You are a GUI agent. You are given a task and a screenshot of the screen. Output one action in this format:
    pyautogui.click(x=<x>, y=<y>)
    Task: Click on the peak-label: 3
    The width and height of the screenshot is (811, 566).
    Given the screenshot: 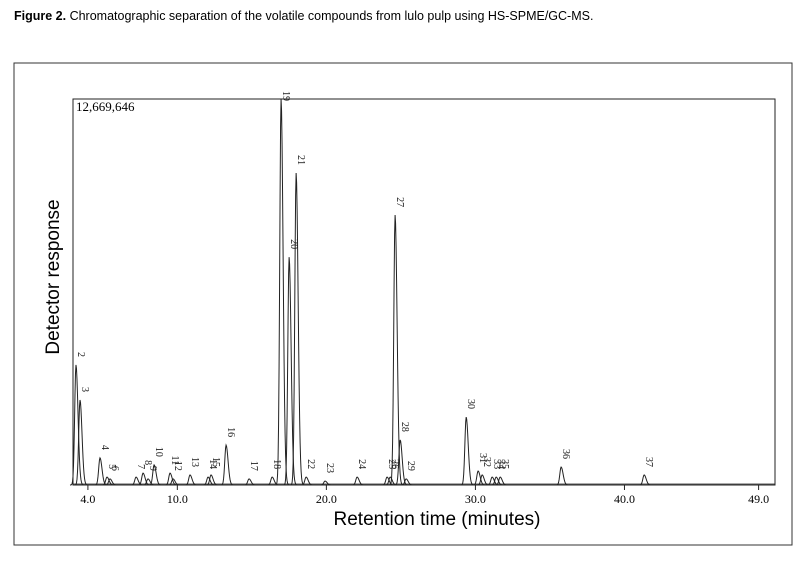 What is the action you would take?
    pyautogui.click(x=84, y=389)
    